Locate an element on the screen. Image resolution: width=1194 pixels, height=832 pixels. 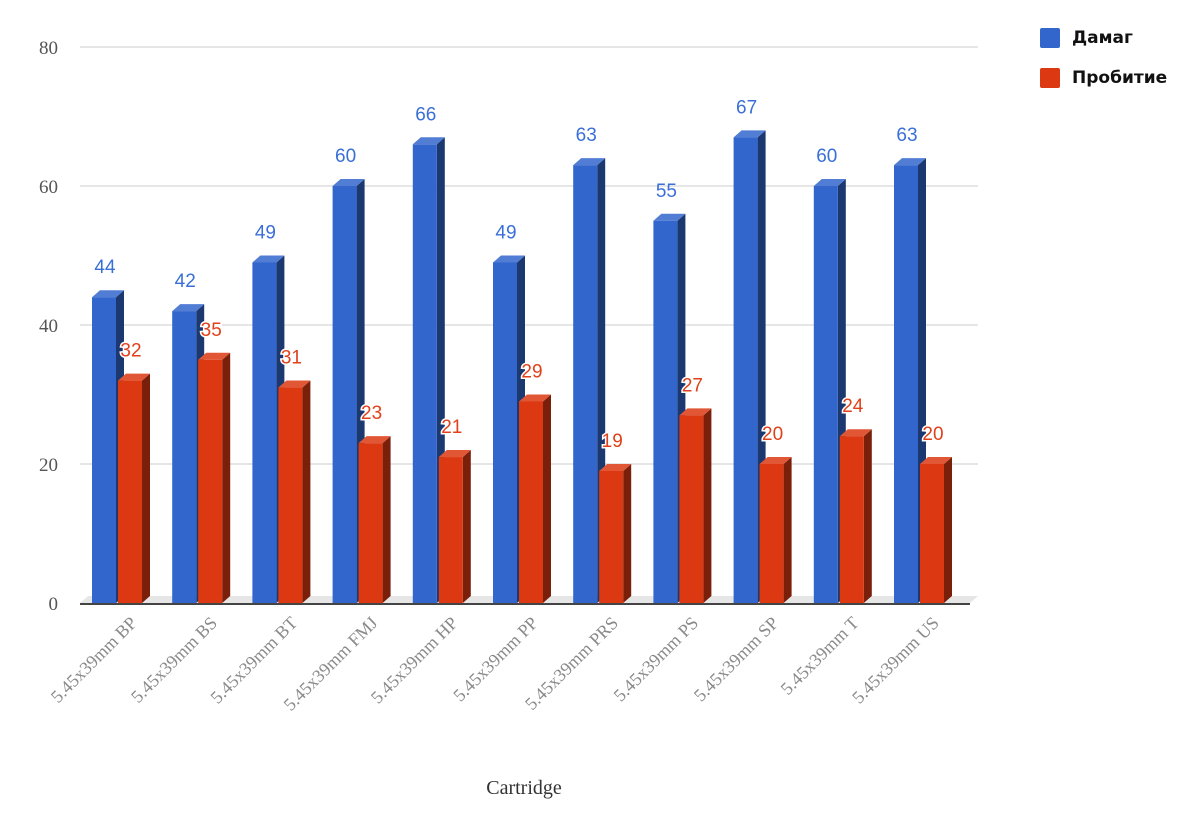
data-label-damage: 44 is located at coordinates (105, 267).